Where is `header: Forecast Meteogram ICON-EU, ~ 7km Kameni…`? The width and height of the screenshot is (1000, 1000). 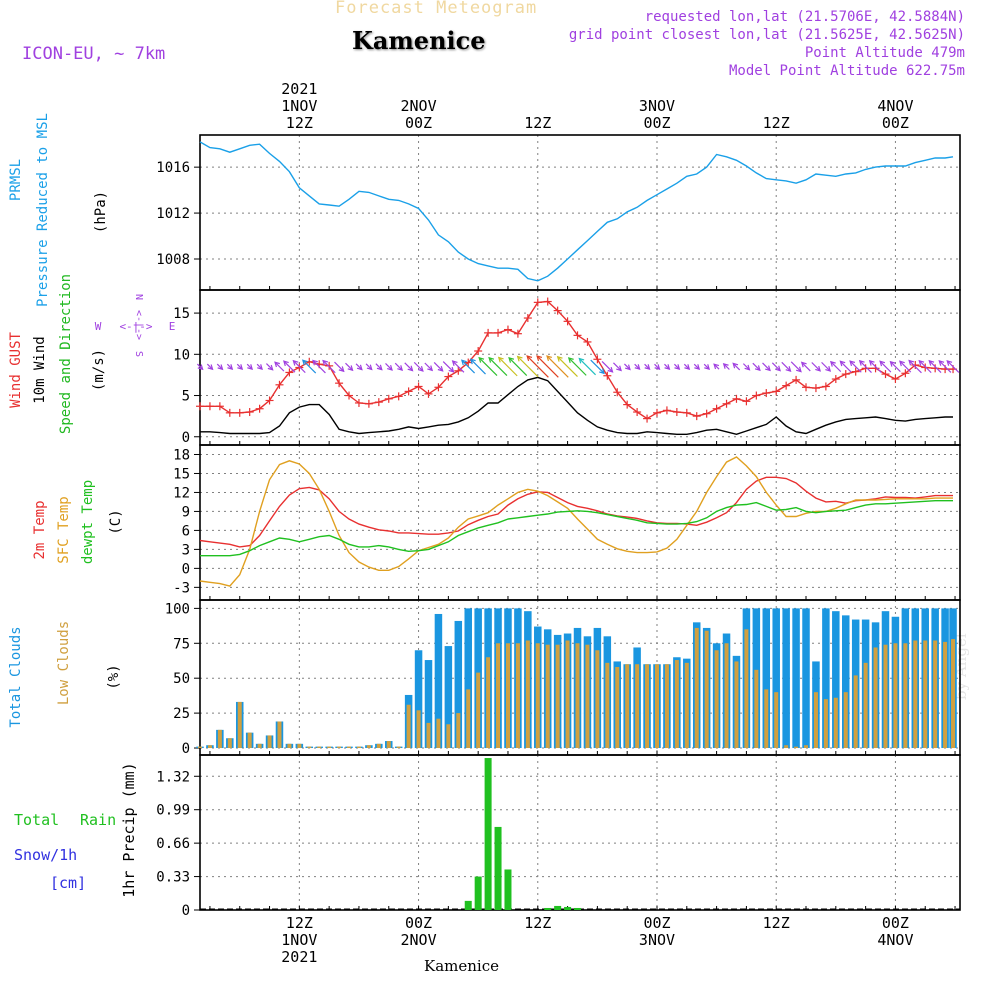 header: Forecast Meteogram ICON-EU, ~ 7km Kameni… is located at coordinates (500, 45).